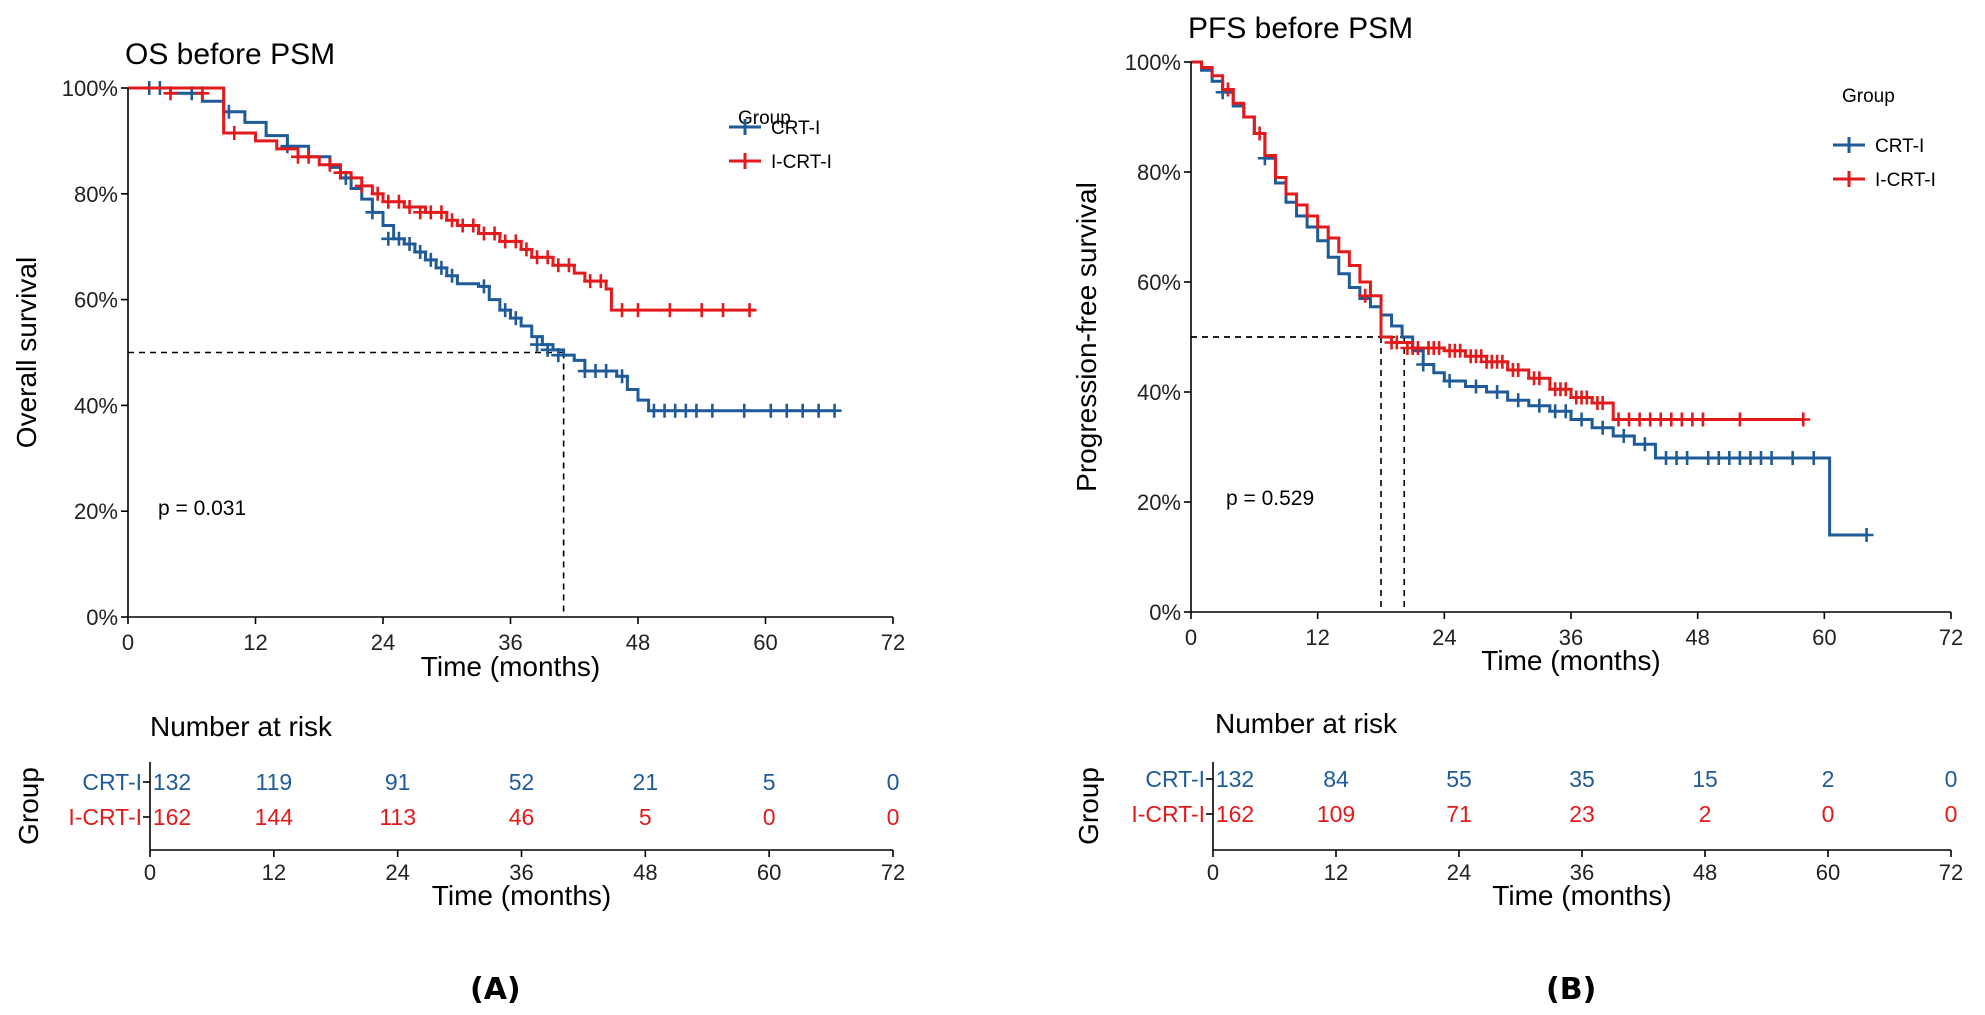 This screenshot has width=1985, height=1015. Describe the element at coordinates (645, 872) in the screenshot. I see `risk-table-x-tick-label: 48` at that location.